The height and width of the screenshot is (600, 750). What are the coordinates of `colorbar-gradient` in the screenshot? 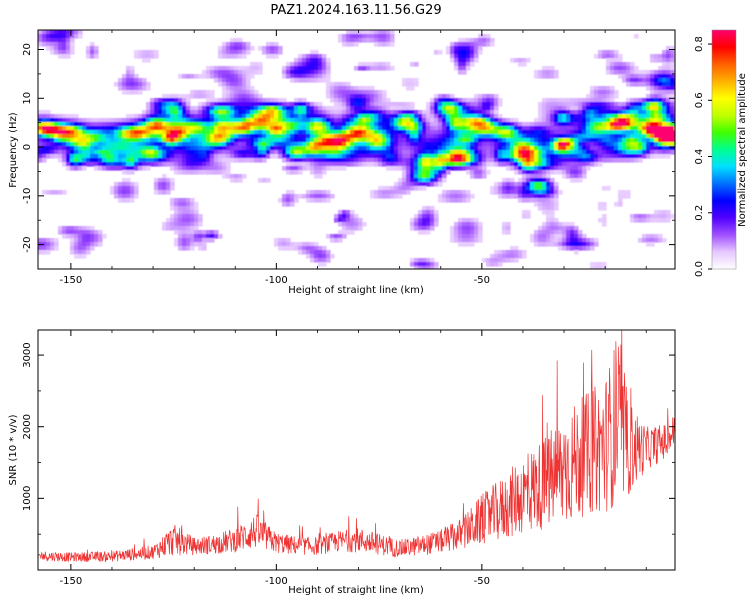 It's located at (724, 149).